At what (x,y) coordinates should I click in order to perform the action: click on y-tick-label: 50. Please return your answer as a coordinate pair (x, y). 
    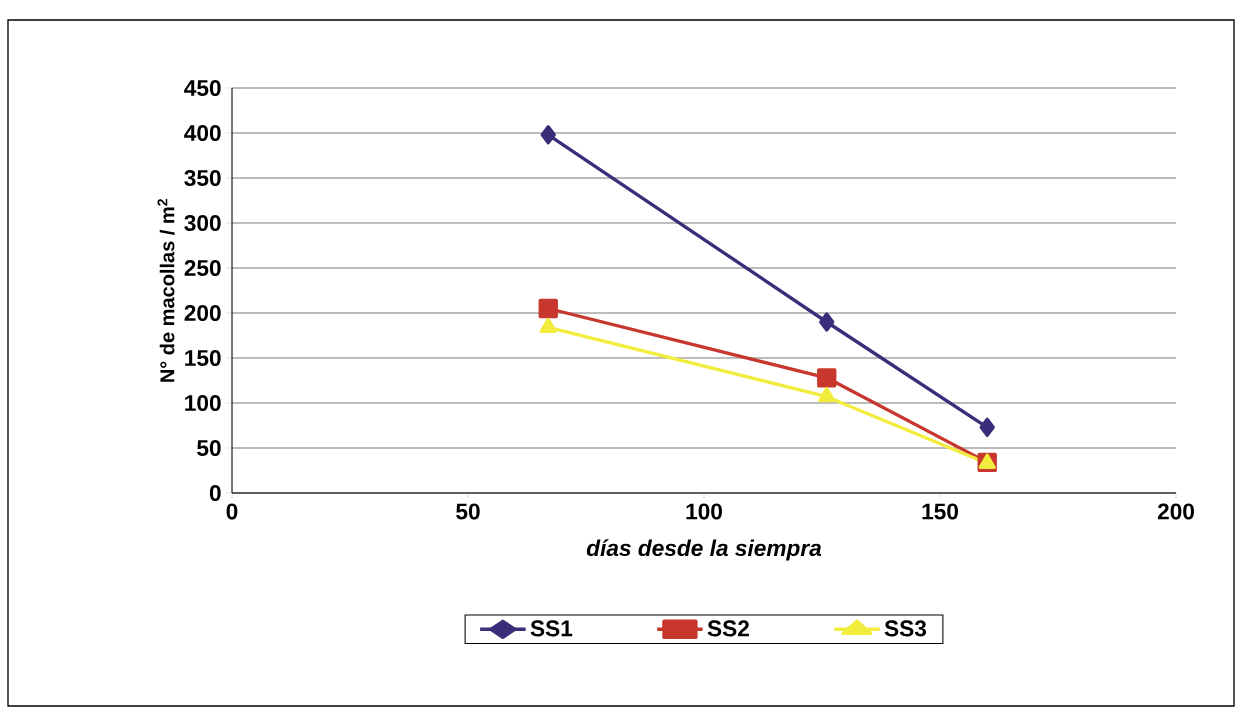
    Looking at the image, I should click on (209, 448).